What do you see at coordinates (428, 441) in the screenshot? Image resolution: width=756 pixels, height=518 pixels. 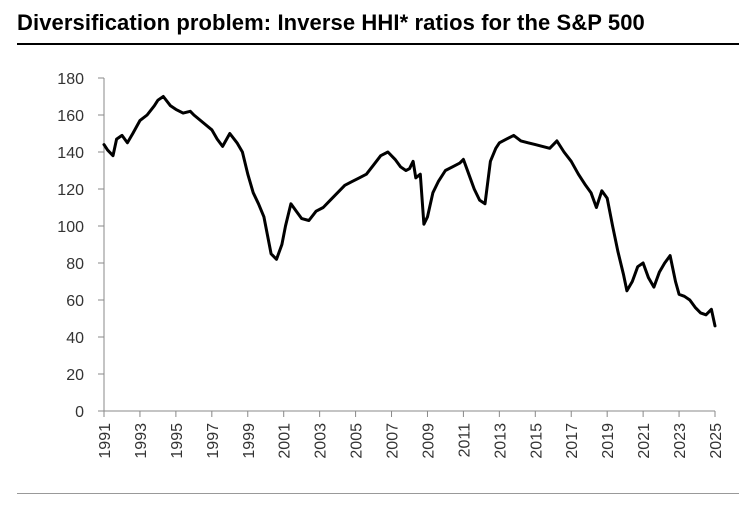 I see `x-tick-label: 2009` at bounding box center [428, 441].